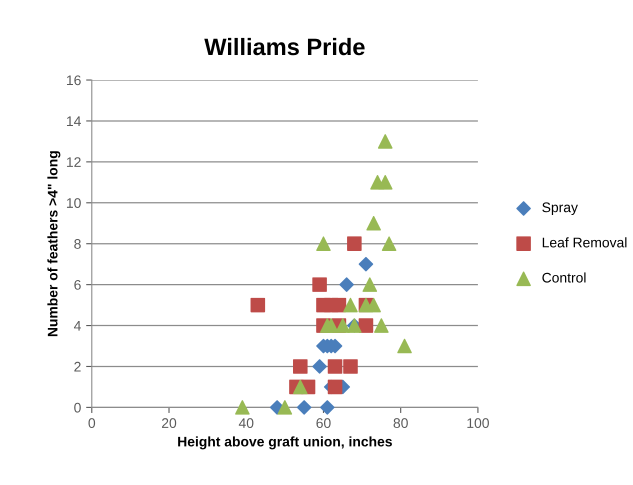 The height and width of the screenshot is (485, 633). Describe the element at coordinates (73, 121) in the screenshot. I see `y-tick-label: 14` at that location.